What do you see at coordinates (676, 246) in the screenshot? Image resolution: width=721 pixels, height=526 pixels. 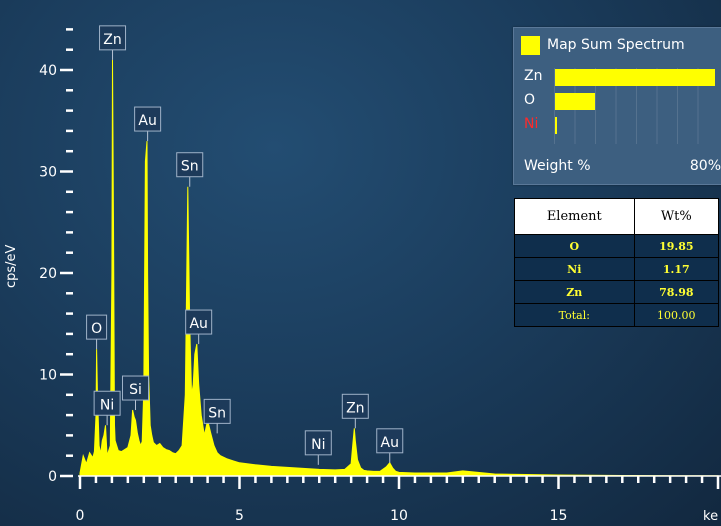 I see `table-cell-wt: 19.85` at bounding box center [676, 246].